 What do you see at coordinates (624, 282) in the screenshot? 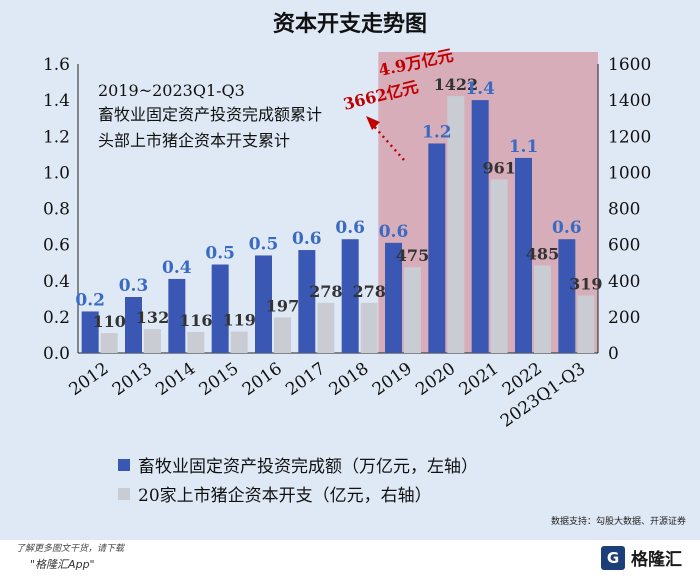
I see `y-right-tick-label: 400` at bounding box center [624, 282].